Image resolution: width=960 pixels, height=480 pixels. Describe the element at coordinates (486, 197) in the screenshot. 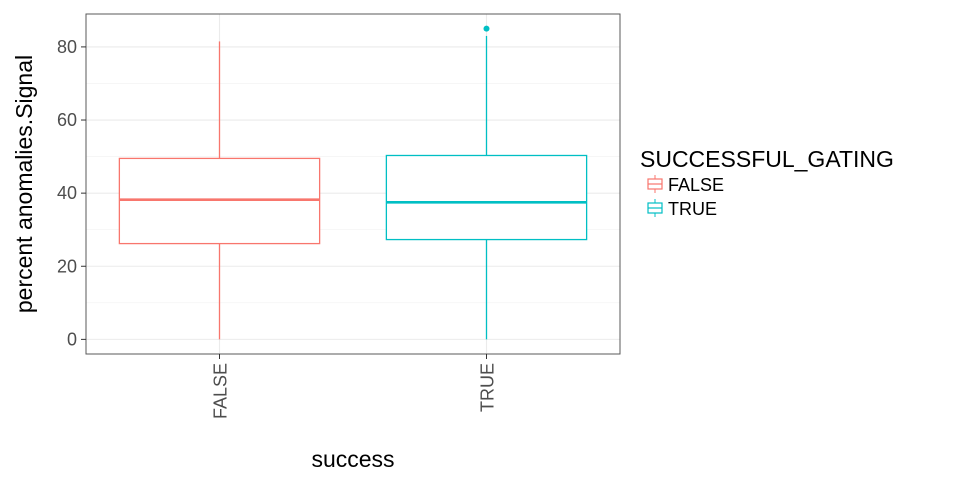

I see `box-iqr` at that location.